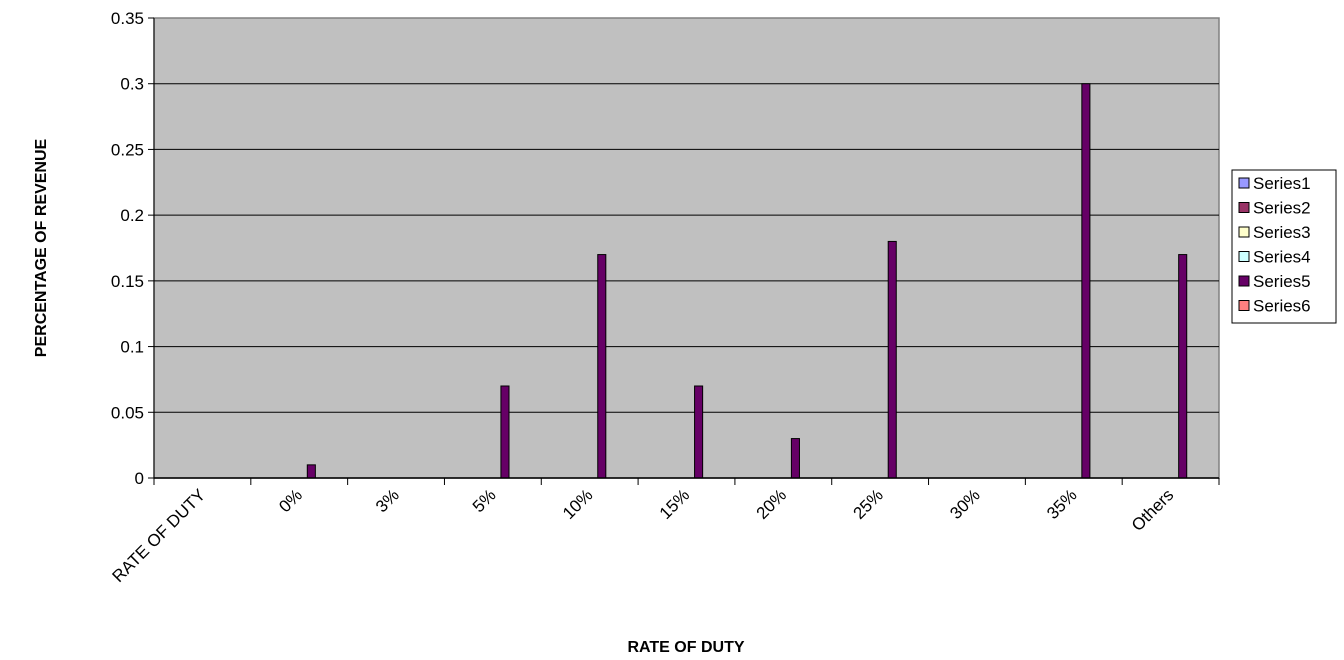  What do you see at coordinates (132, 215) in the screenshot?
I see `y-tick-label: 0.2` at bounding box center [132, 215].